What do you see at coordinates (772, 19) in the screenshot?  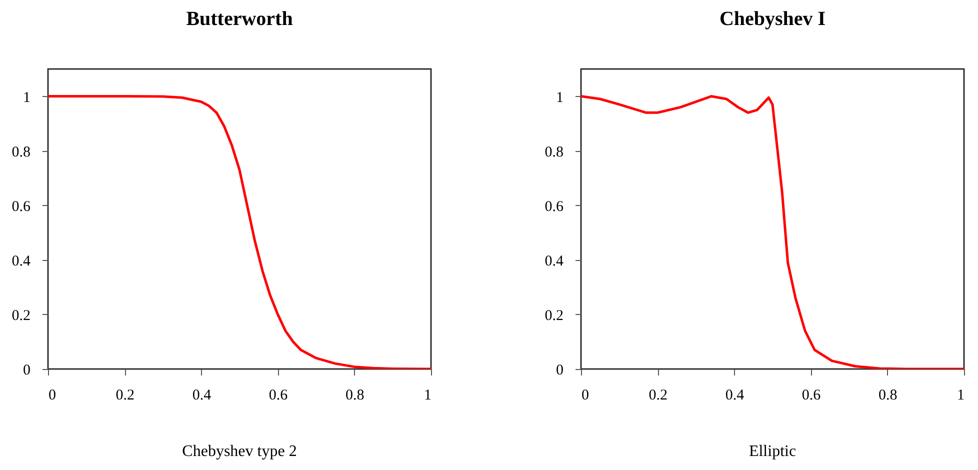 I see `chart-title: Chebyshev I` at bounding box center [772, 19].